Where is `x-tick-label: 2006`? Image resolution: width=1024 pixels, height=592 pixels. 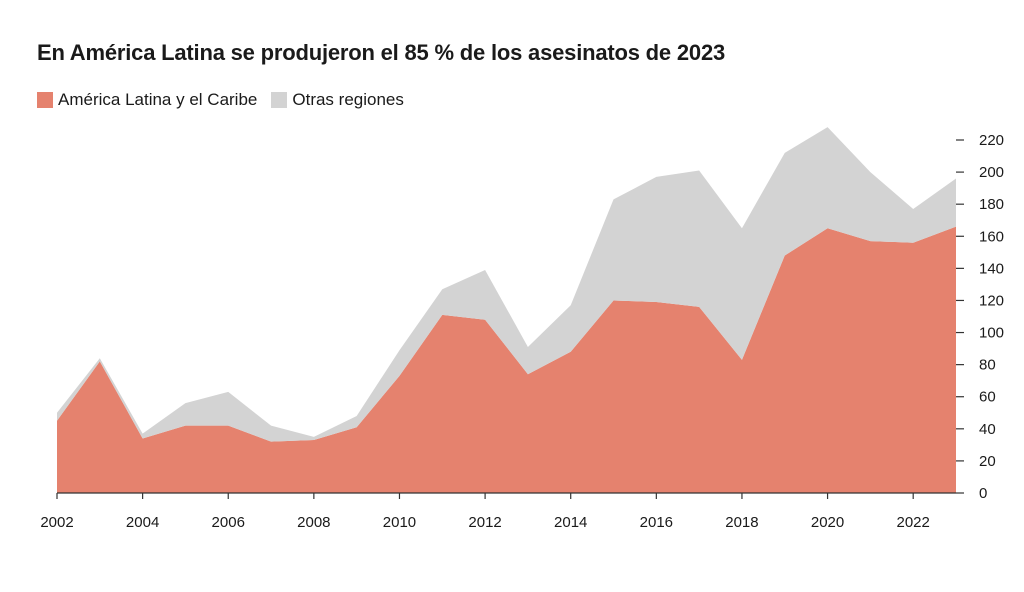
x-tick-label: 2006 is located at coordinates (228, 522).